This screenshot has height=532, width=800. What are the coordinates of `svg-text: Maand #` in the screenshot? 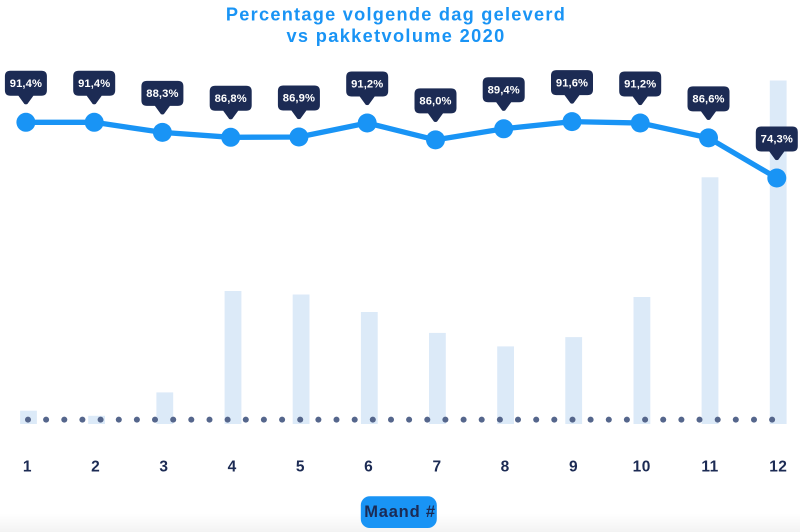 It's located at (400, 512).